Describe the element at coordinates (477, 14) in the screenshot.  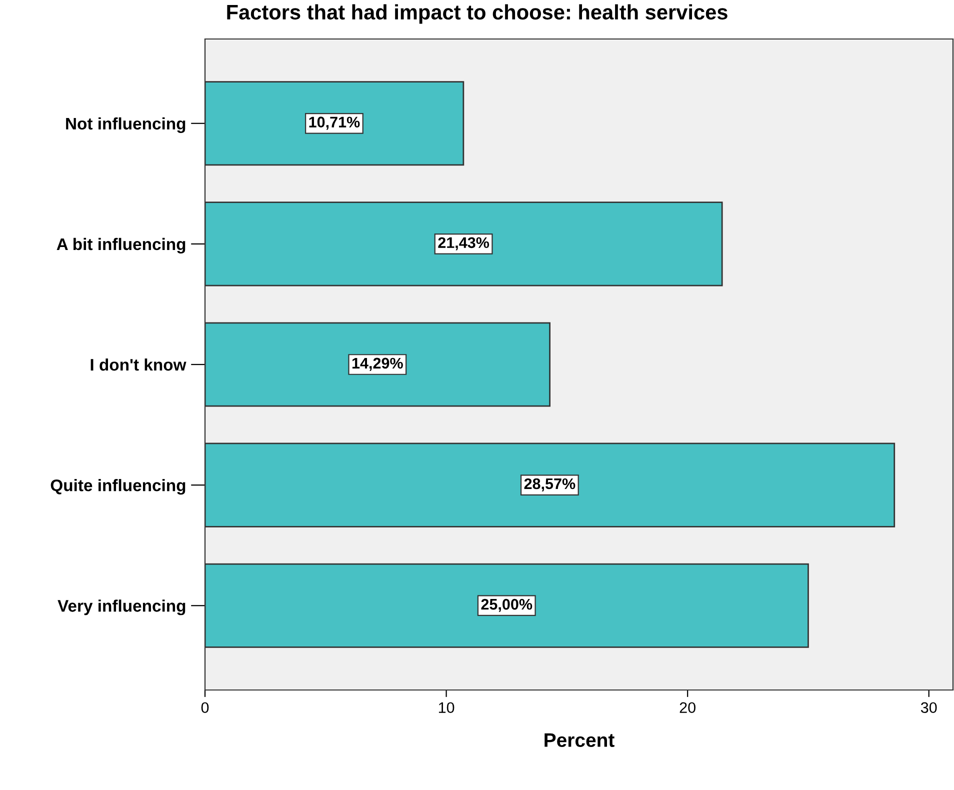
I see `chart-title: Factors that had impact to choose: health services` at that location.